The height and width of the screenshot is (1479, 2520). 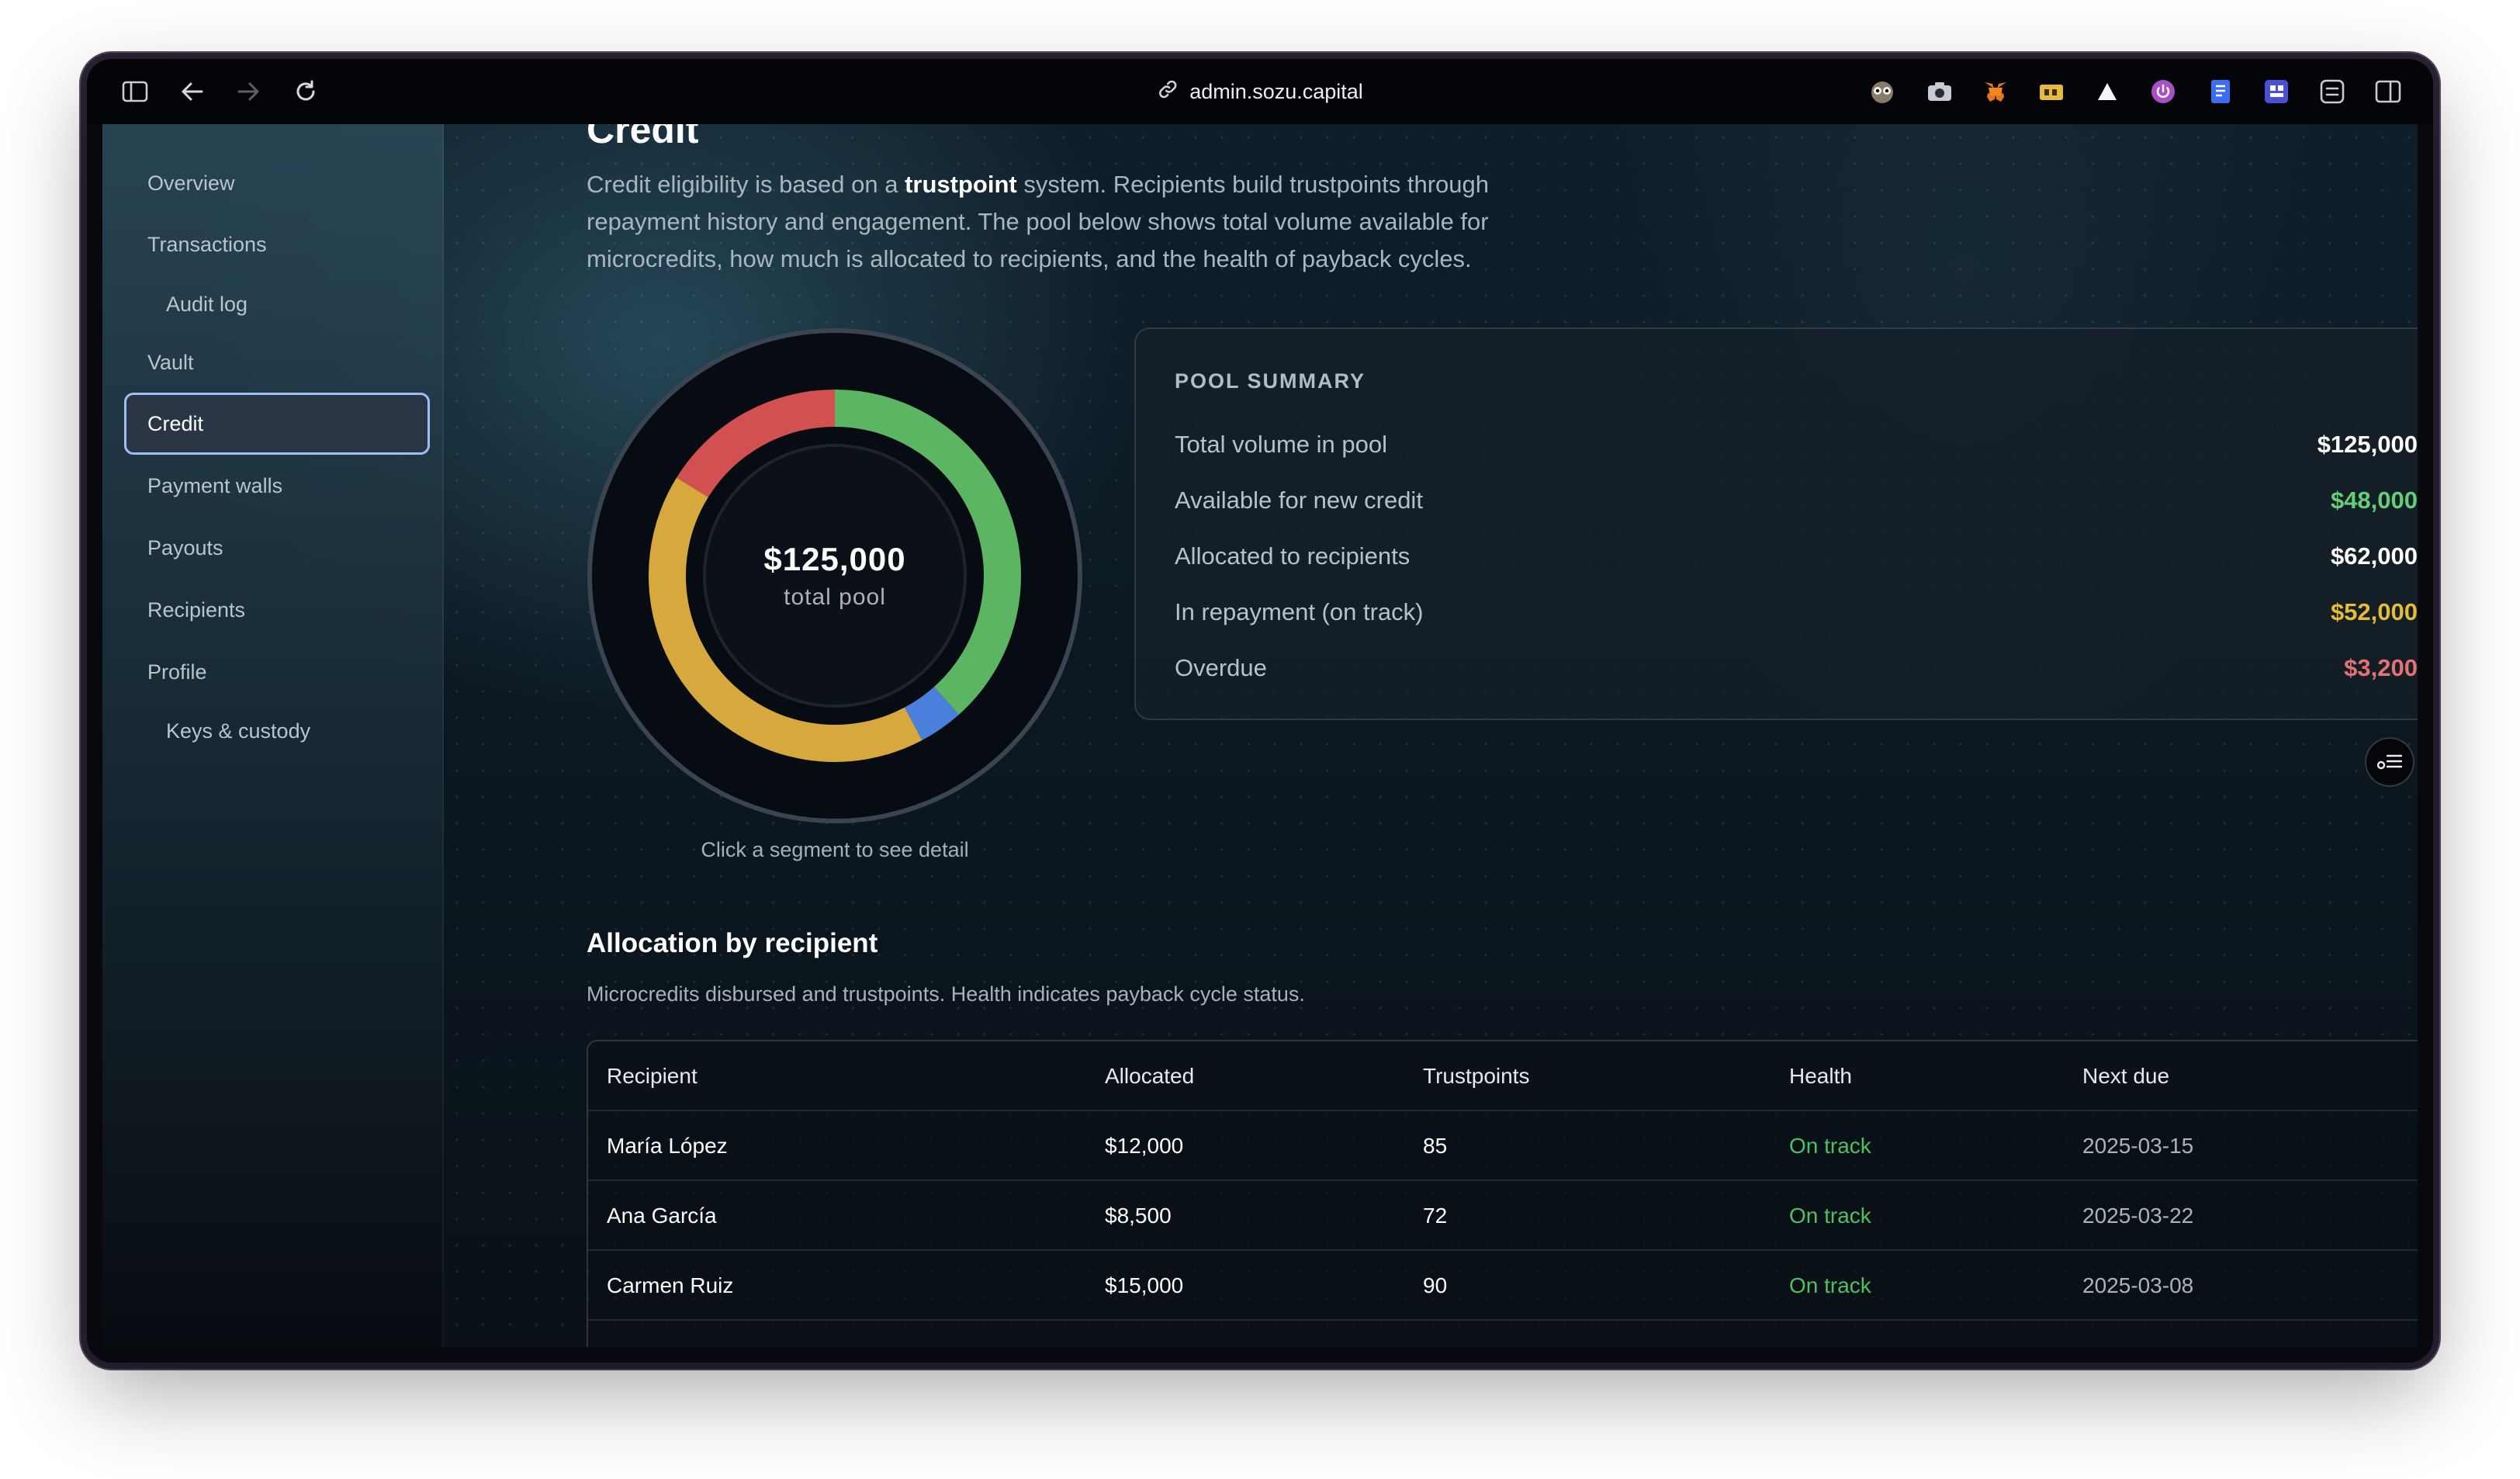 What do you see at coordinates (670, 1285) in the screenshot?
I see `cell-recipient: Carmen Ruiz` at bounding box center [670, 1285].